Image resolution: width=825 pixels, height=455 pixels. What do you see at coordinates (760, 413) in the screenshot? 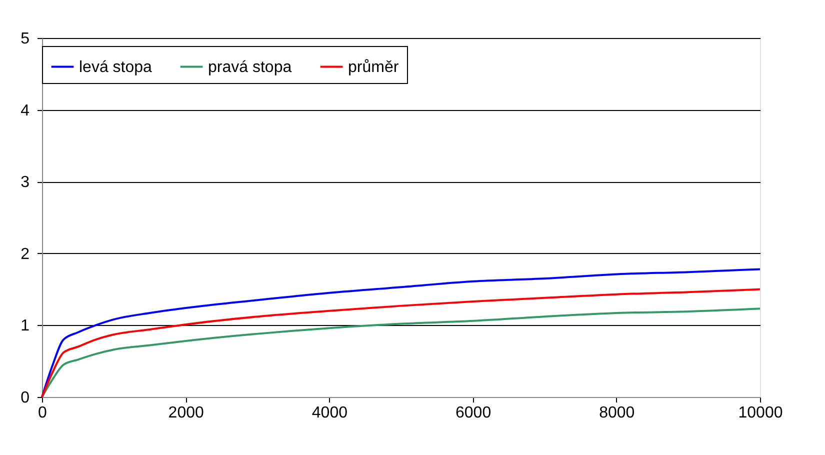
I see `x-tick-label: 10000` at bounding box center [760, 413].